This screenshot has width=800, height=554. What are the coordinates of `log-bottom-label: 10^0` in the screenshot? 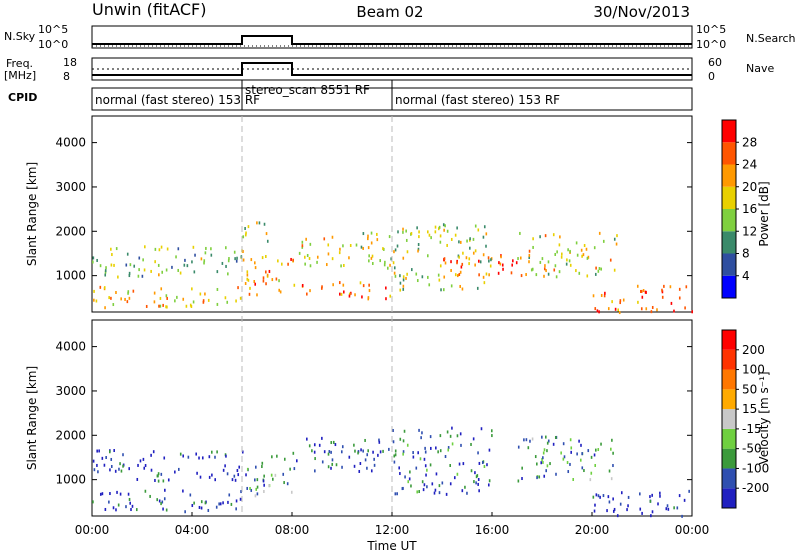 It's located at (53, 44).